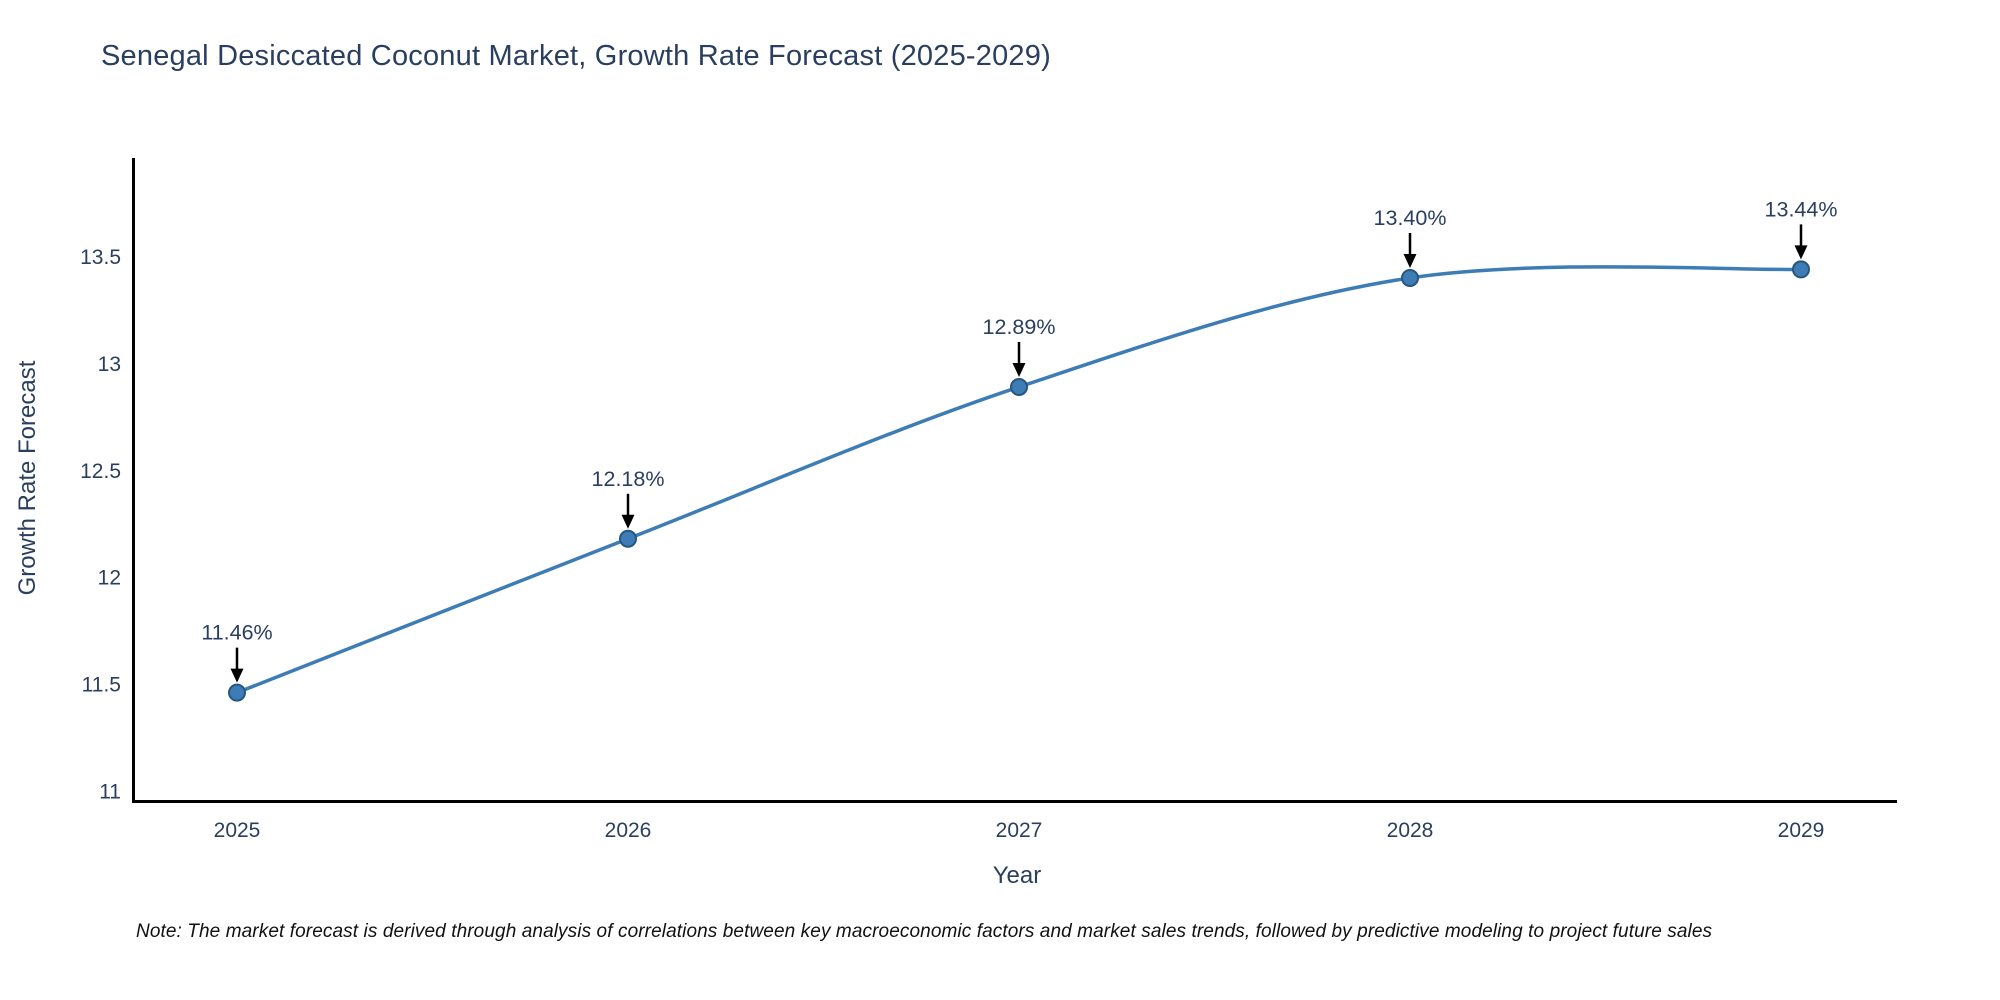  What do you see at coordinates (1019, 830) in the screenshot?
I see `x-tick-label: 2027` at bounding box center [1019, 830].